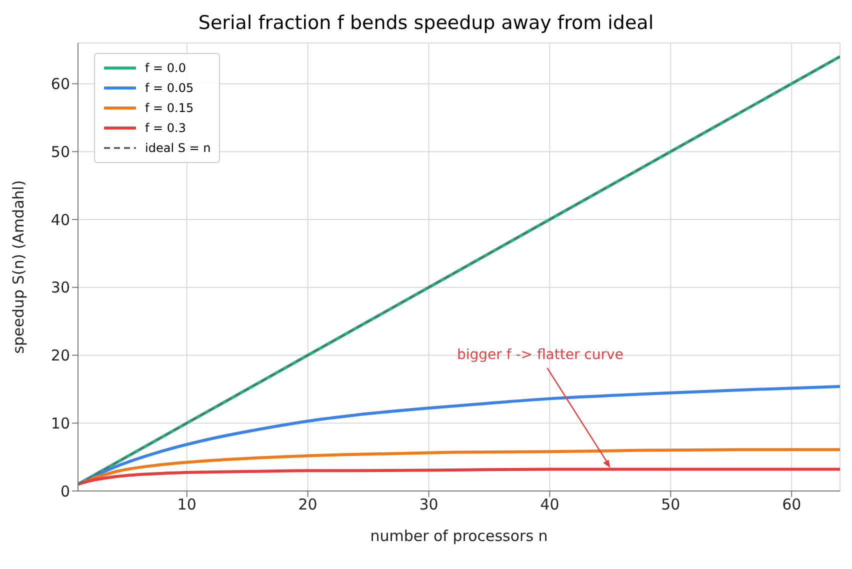 This screenshot has height=569, width=852. I want to click on legend-label: f = 0.05, so click(169, 88).